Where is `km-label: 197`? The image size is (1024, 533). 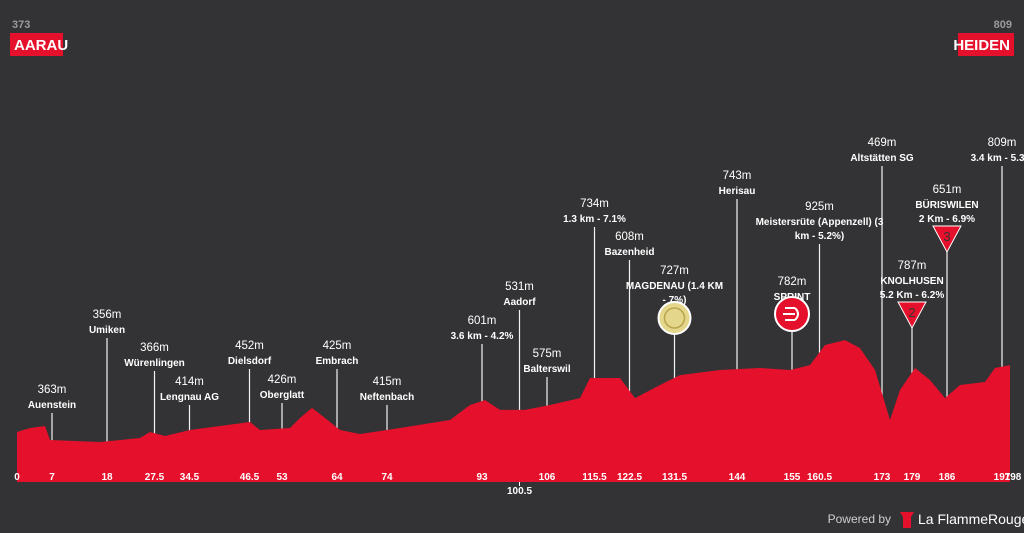
km-label: 197 is located at coordinates (1002, 477).